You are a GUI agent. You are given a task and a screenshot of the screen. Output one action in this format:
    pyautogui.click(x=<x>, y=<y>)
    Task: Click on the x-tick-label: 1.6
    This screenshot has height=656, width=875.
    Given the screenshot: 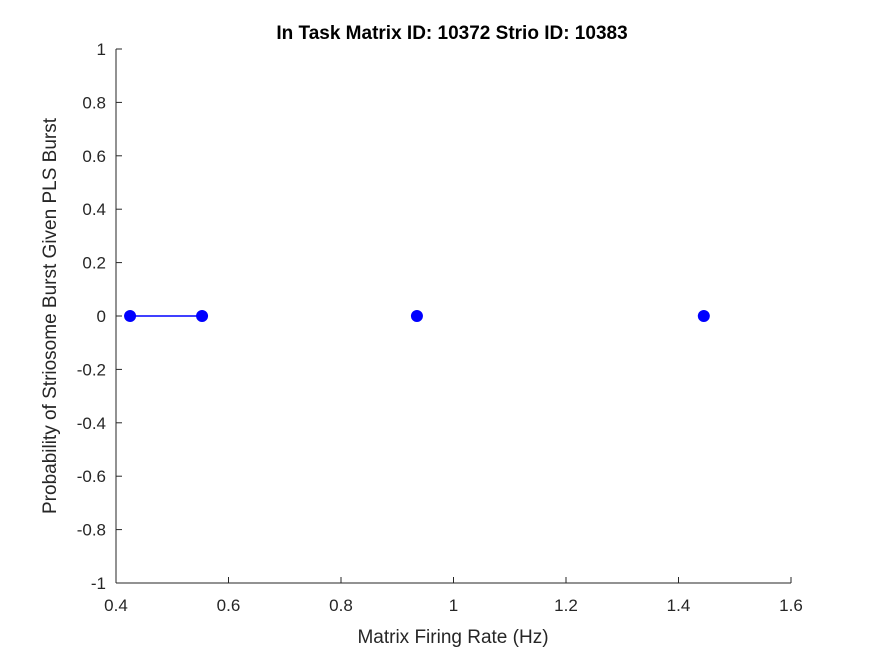 What is the action you would take?
    pyautogui.click(x=791, y=605)
    